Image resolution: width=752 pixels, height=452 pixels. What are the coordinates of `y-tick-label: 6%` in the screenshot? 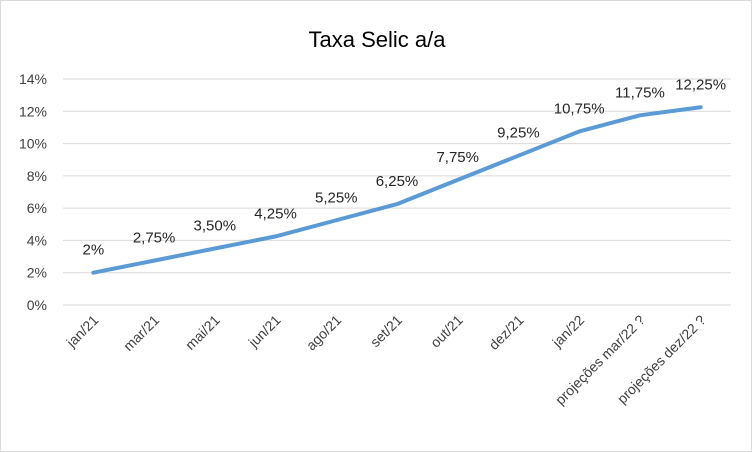 It's located at (37, 208).